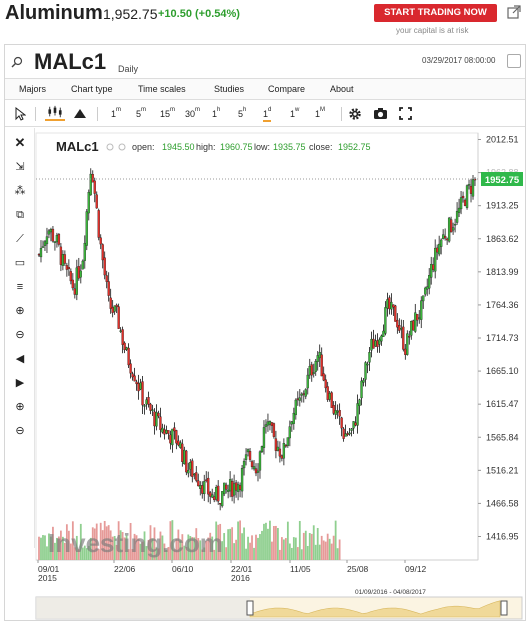  What do you see at coordinates (250, 608) in the screenshot?
I see `navigator-handle-left` at bounding box center [250, 608].